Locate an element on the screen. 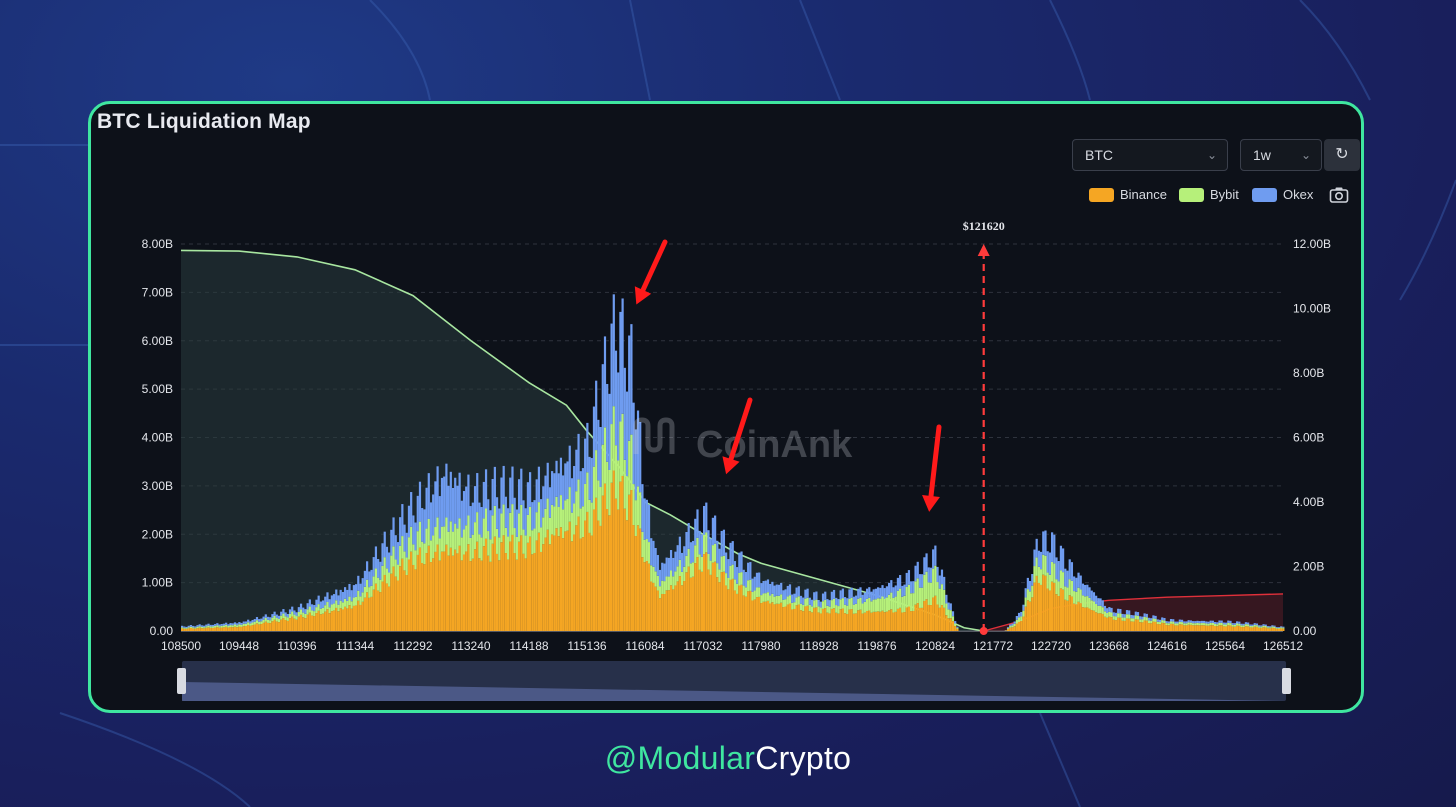 The image size is (1456, 807). symbol-select: BTC ⌄ is located at coordinates (1150, 155).